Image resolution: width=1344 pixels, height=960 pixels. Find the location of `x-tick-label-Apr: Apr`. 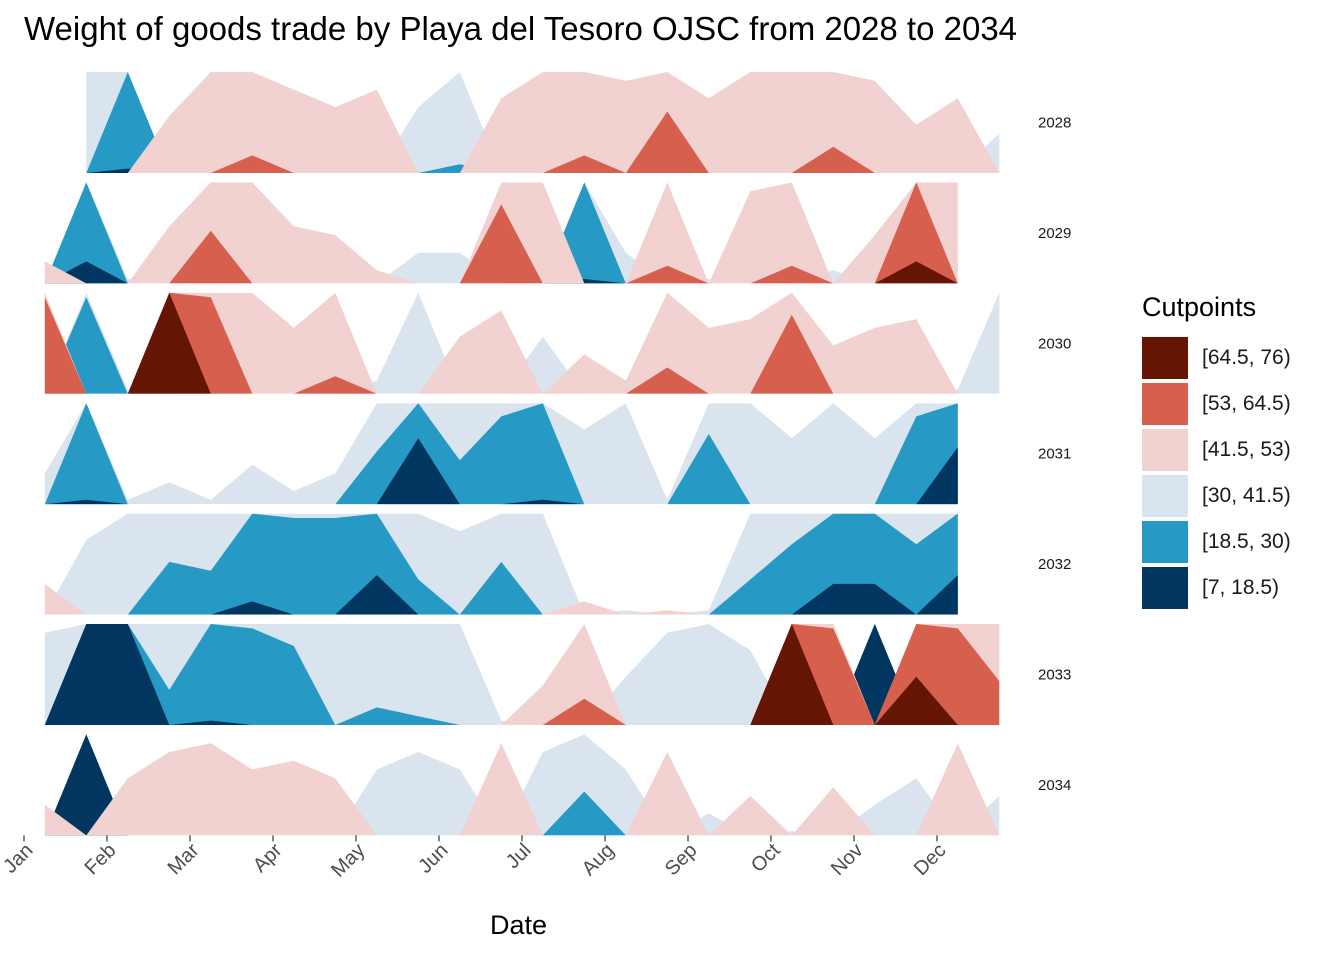

x-tick-label-Apr: Apr is located at coordinates (268, 858).